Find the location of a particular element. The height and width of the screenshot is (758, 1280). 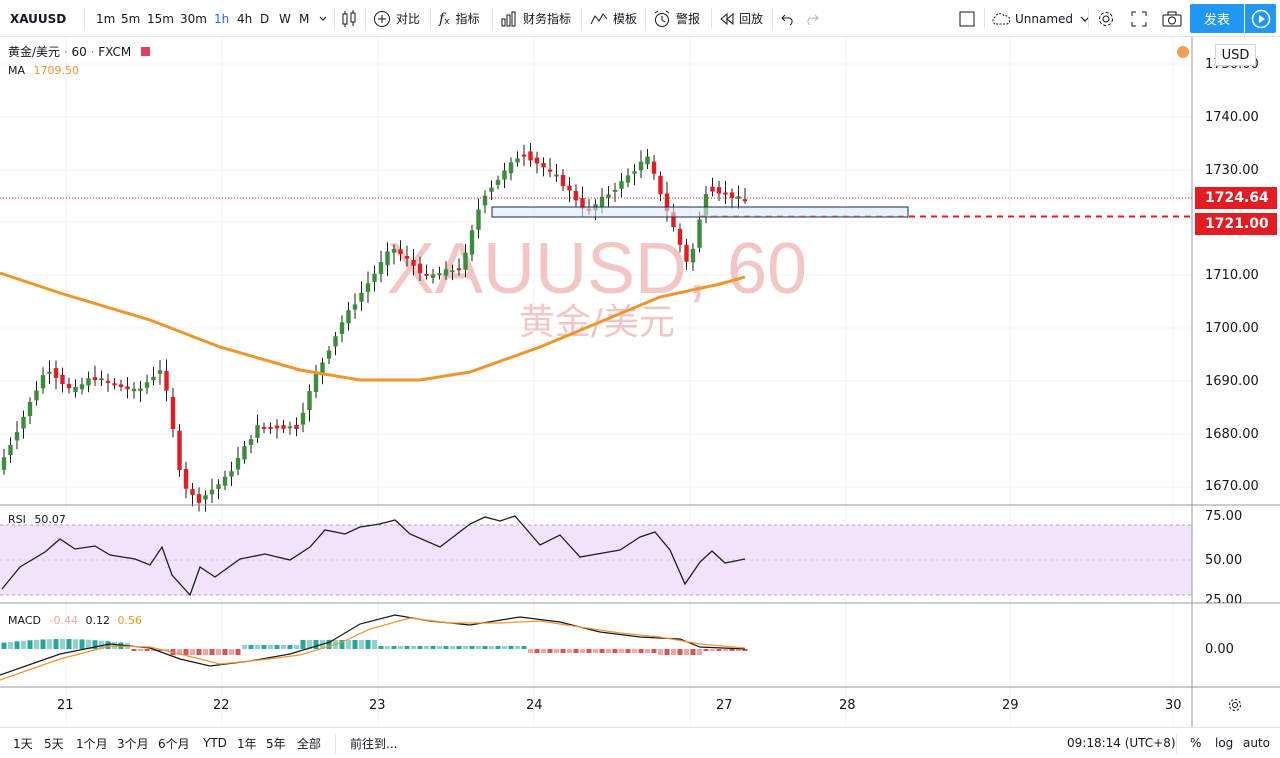

interval-1m: 1m is located at coordinates (106, 18).